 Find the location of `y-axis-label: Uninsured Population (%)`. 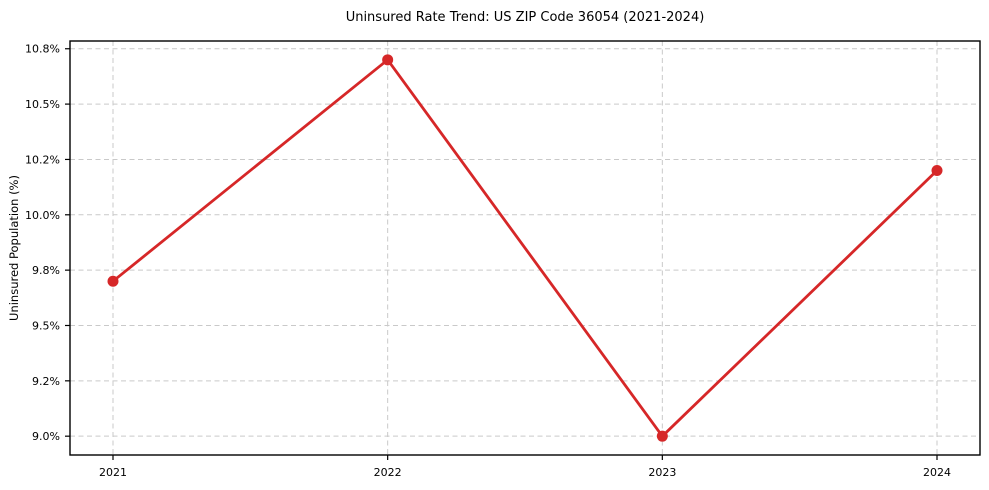

y-axis-label: Uninsured Population (%) is located at coordinates (14, 248).